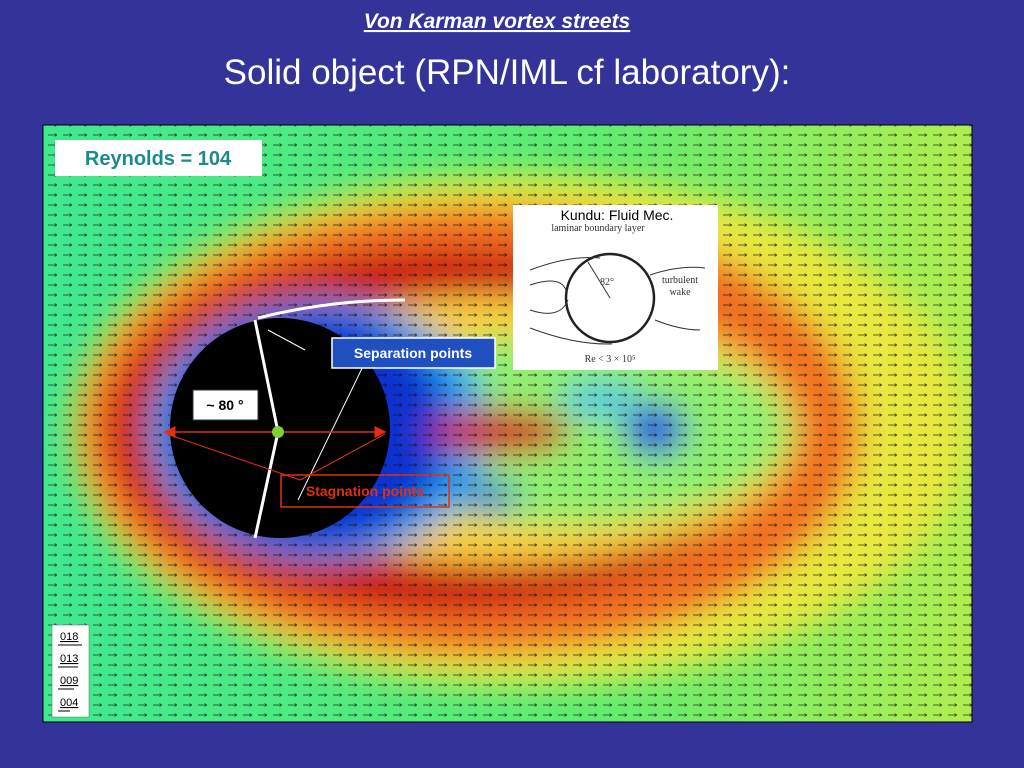  What do you see at coordinates (680, 280) in the screenshot?
I see `inset-text: turbulent` at bounding box center [680, 280].